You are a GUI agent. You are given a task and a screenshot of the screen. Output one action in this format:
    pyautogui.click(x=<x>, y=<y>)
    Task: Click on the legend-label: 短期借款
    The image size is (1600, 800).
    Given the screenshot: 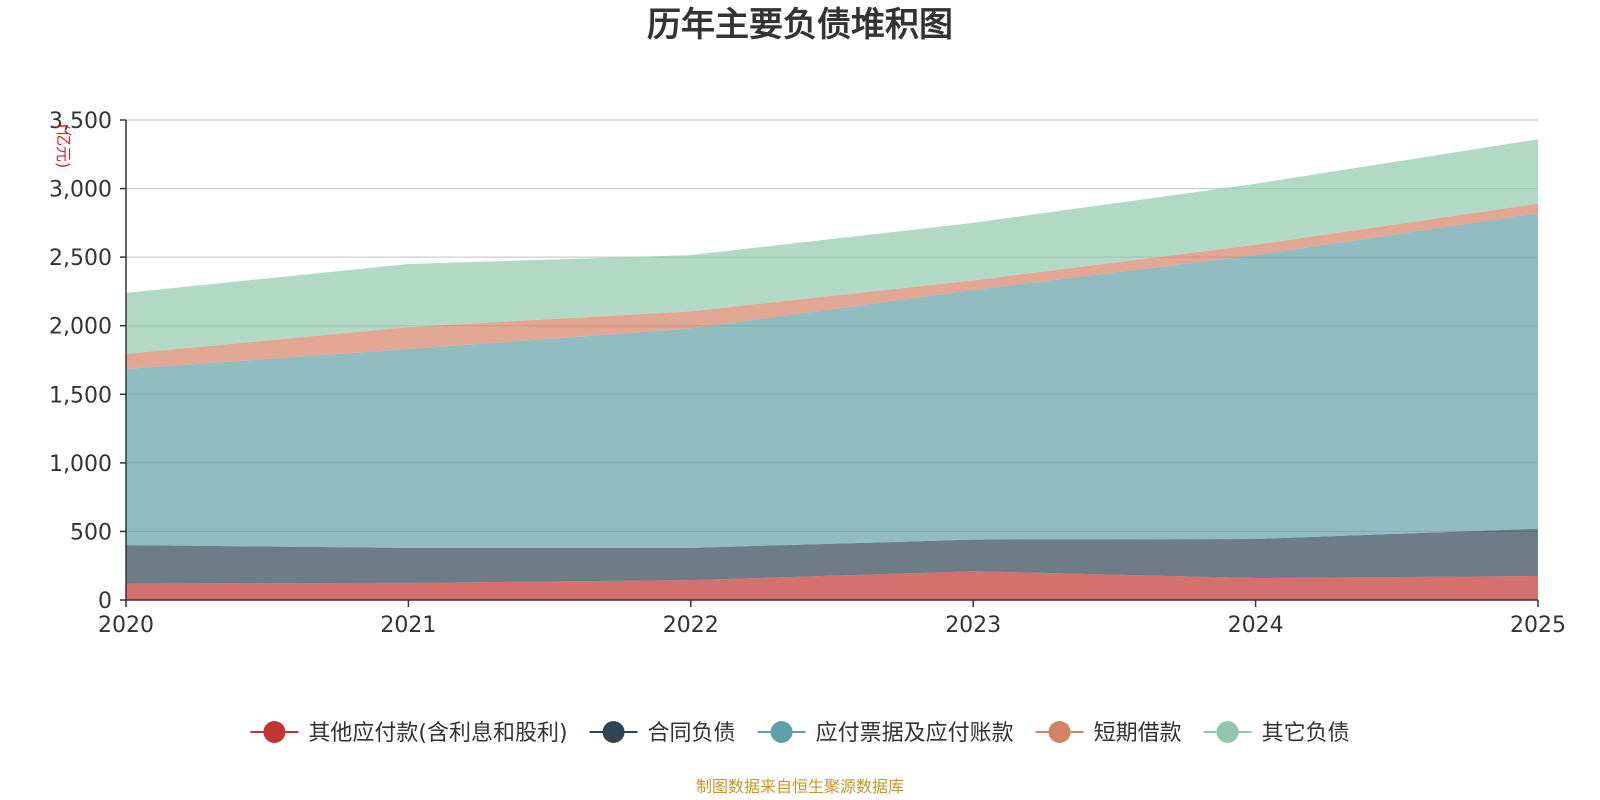 What is the action you would take?
    pyautogui.click(x=1138, y=733)
    